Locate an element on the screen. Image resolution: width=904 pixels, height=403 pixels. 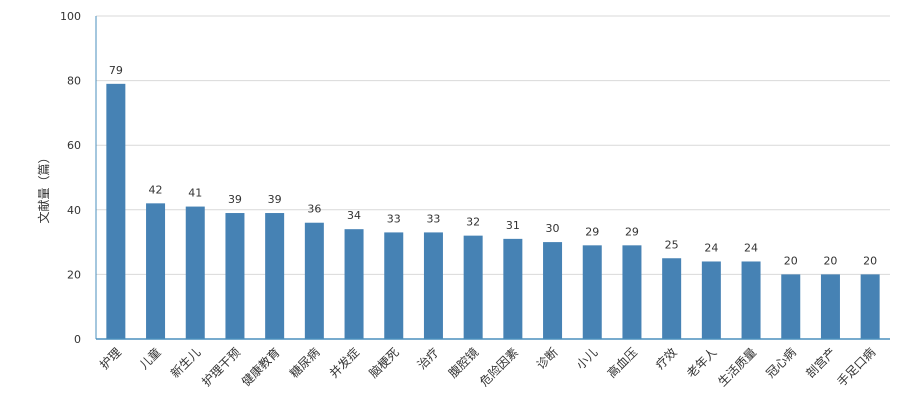
x-tick-label: 健康教育 is located at coordinates (260, 367).